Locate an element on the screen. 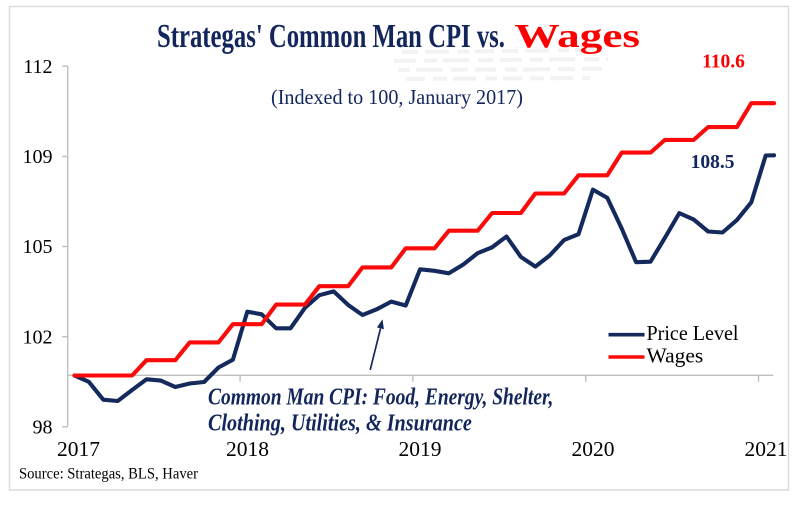 The width and height of the screenshot is (800, 505). svg-text: 2018 is located at coordinates (247, 449).